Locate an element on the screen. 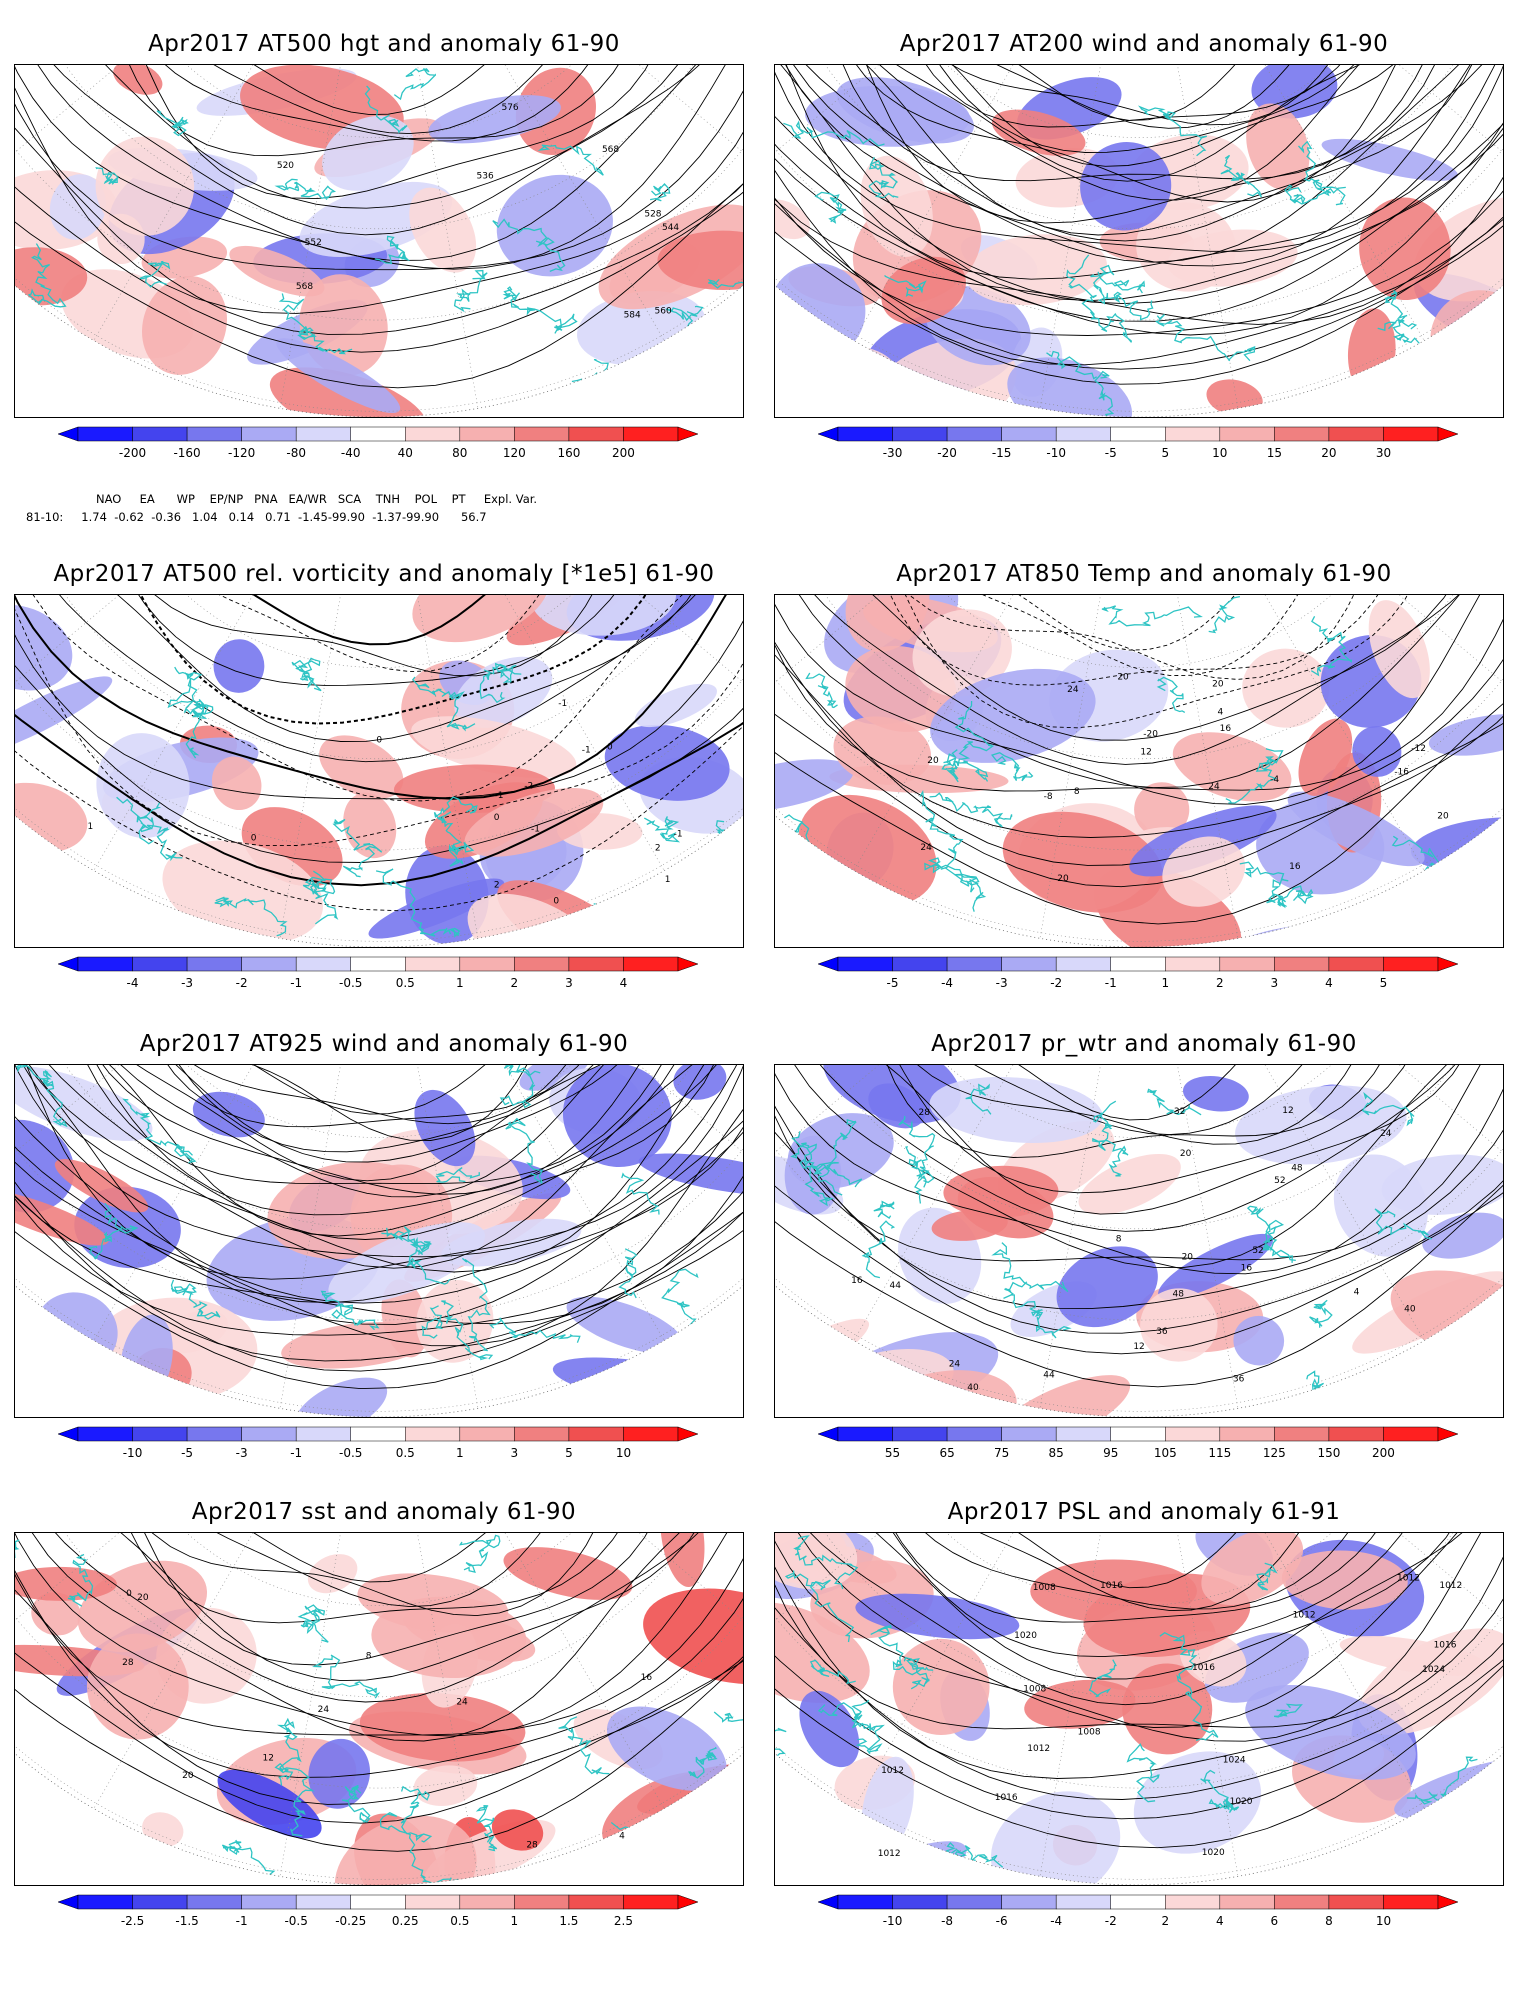  contour-label: 4 is located at coordinates (1220, 713).